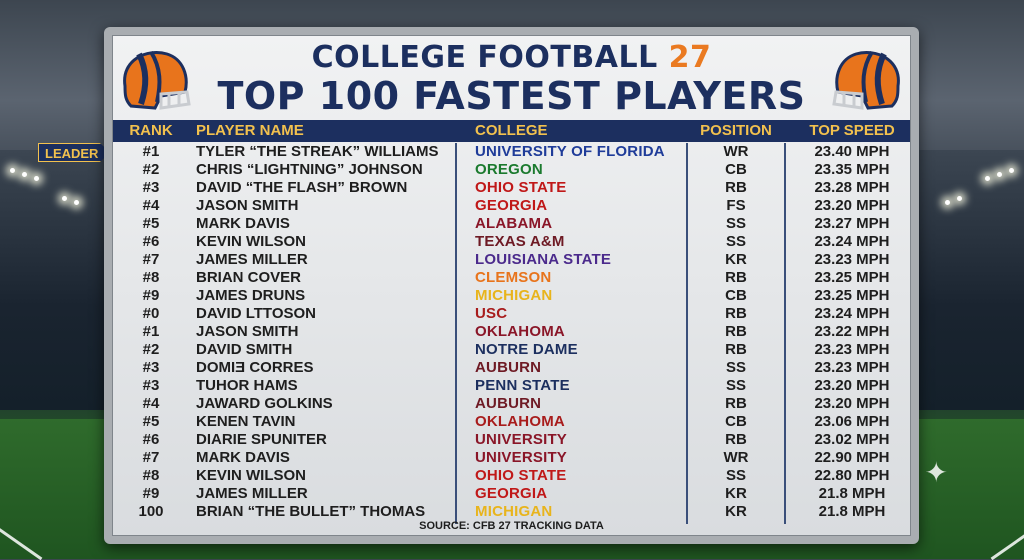  Describe the element at coordinates (302, 187) in the screenshot. I see `player-name-cell: DAVID “THE FLASH” BROWN` at that location.